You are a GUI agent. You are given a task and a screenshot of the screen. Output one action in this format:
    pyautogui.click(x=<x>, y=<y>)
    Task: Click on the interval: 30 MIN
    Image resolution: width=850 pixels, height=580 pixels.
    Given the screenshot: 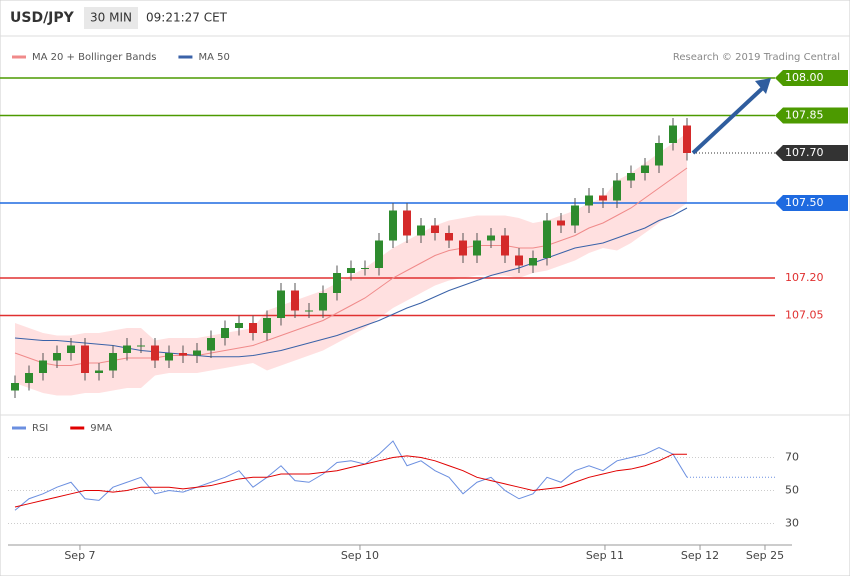 What is the action you would take?
    pyautogui.click(x=111, y=18)
    